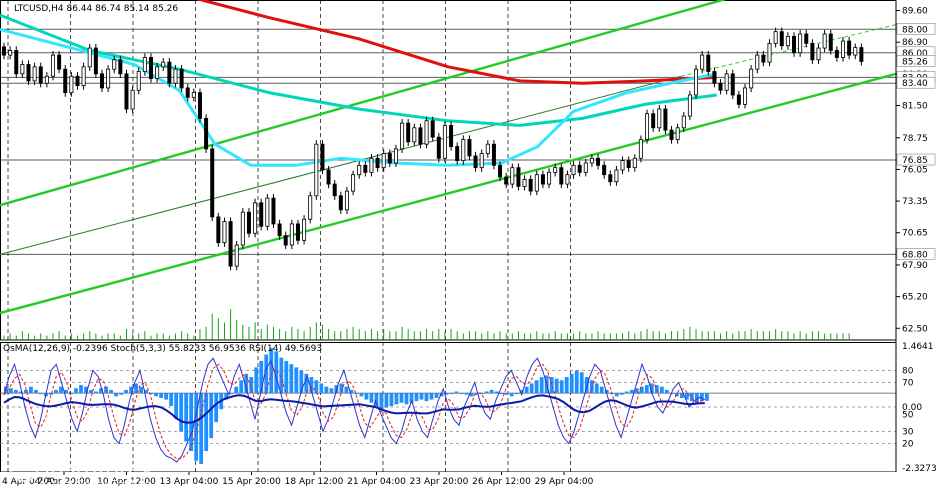  I want to click on indicator-axis-label: 1.4641, so click(918, 347).